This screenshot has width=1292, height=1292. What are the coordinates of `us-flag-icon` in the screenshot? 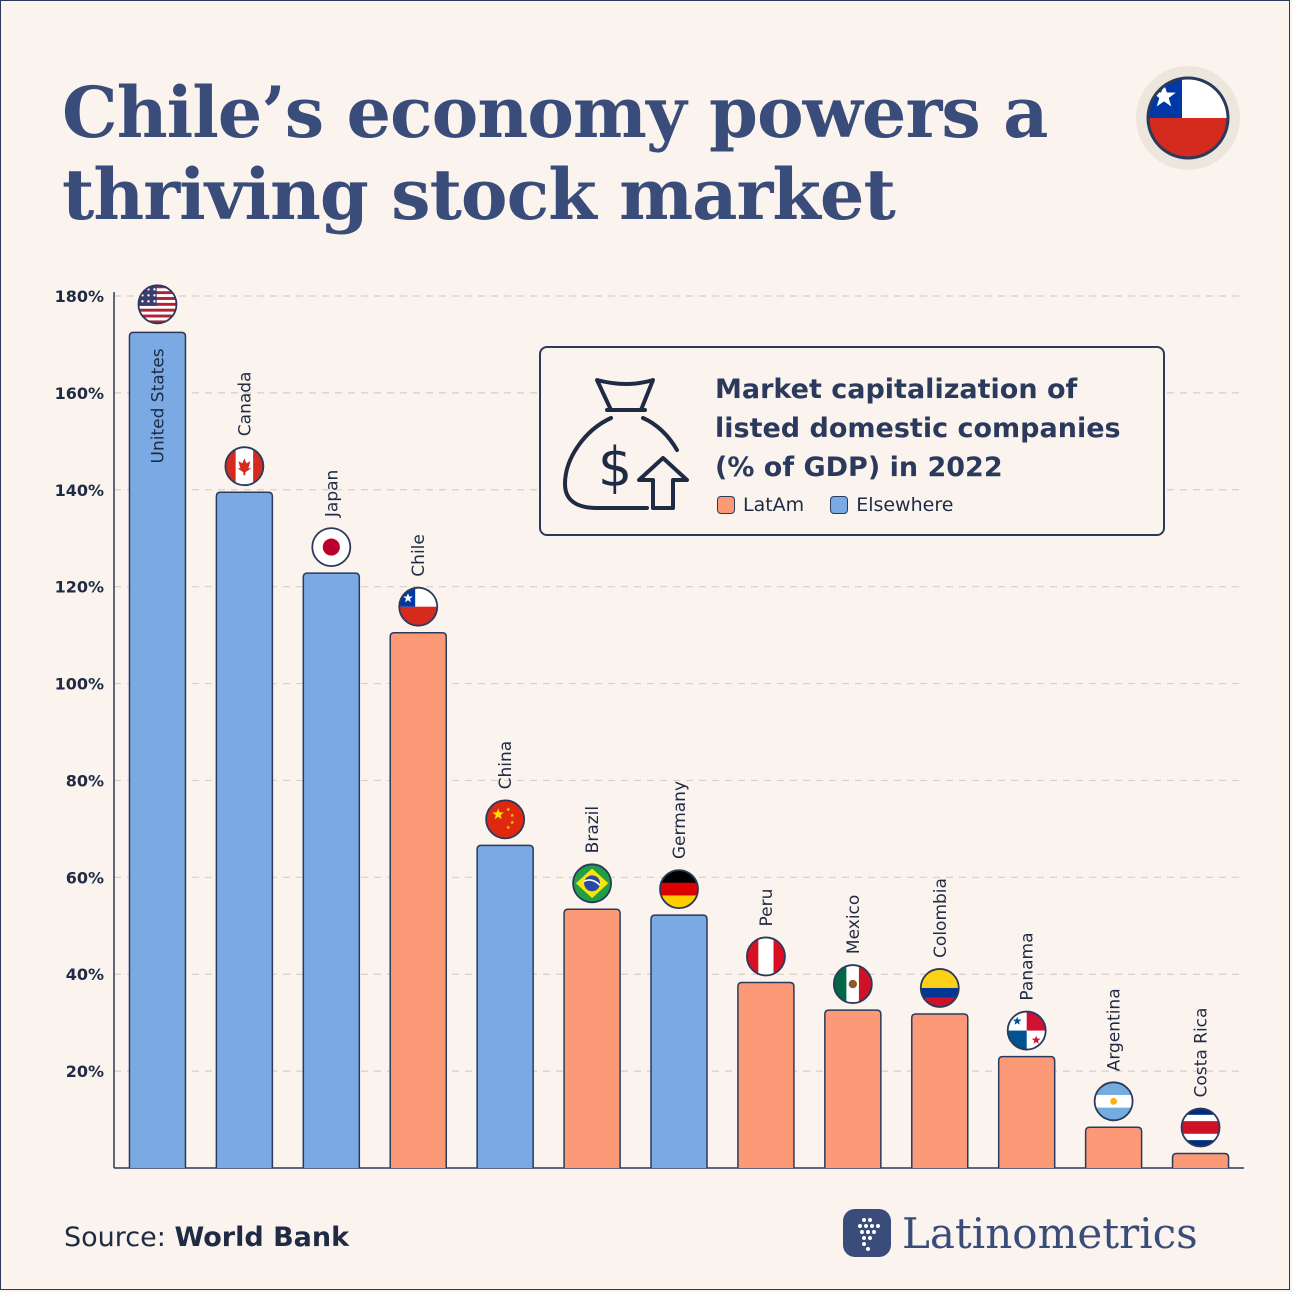 It's located at (157, 304).